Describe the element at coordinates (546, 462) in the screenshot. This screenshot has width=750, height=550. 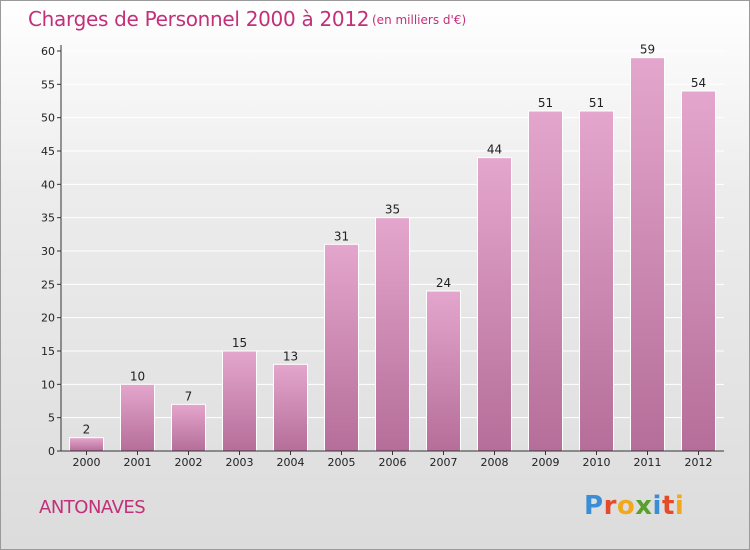
I see `x-tick-label: 2009` at that location.